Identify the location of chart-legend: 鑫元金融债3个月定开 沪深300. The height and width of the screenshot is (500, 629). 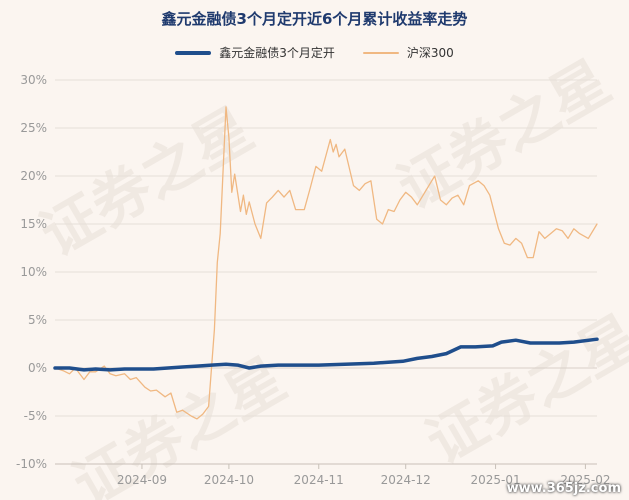
(314, 52).